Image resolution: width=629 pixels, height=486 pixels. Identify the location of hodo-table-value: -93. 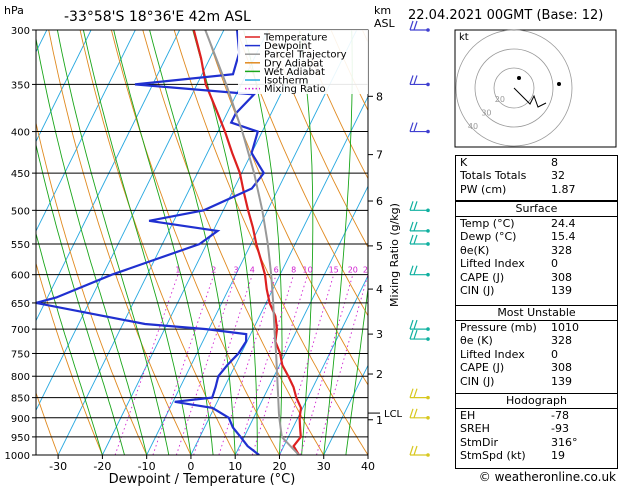
(560, 429).